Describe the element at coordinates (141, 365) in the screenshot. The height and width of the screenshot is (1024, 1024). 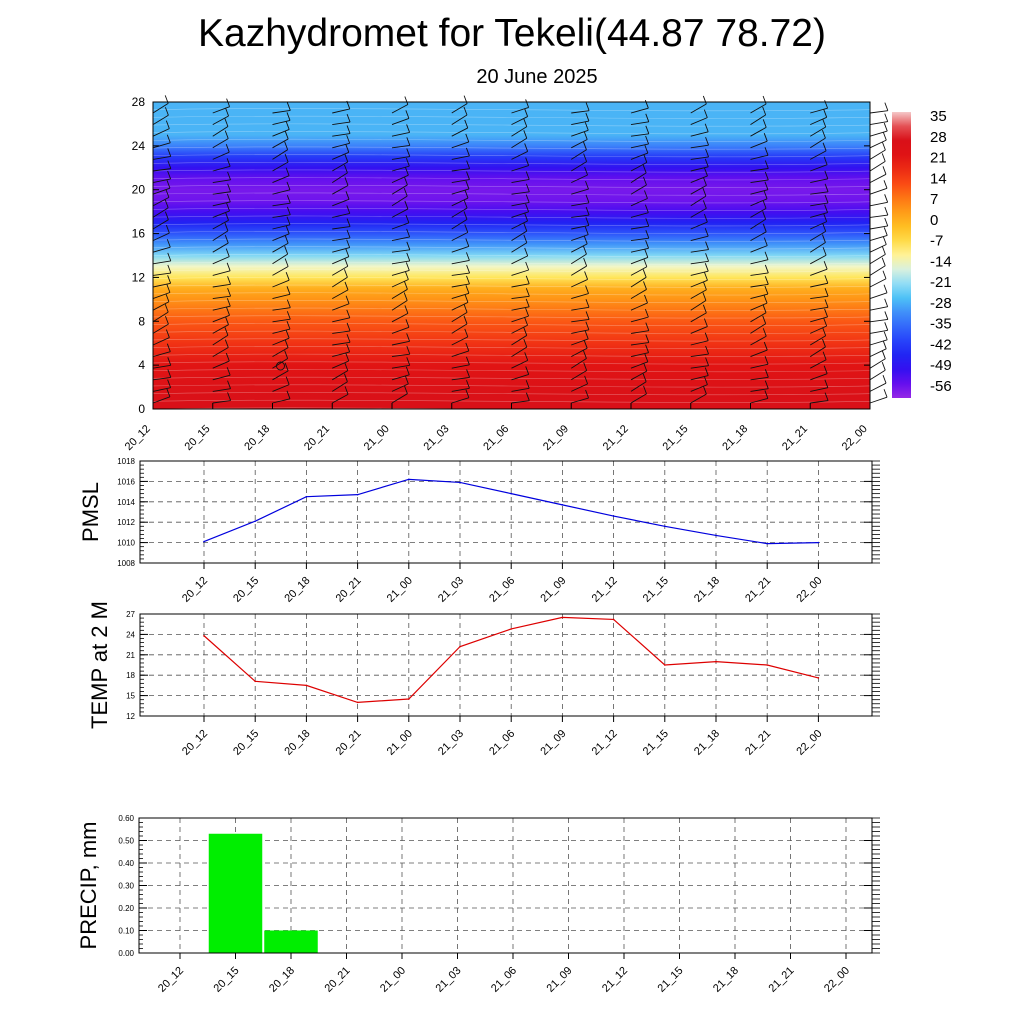
I see `heatmap-y-tick-label: 4` at that location.